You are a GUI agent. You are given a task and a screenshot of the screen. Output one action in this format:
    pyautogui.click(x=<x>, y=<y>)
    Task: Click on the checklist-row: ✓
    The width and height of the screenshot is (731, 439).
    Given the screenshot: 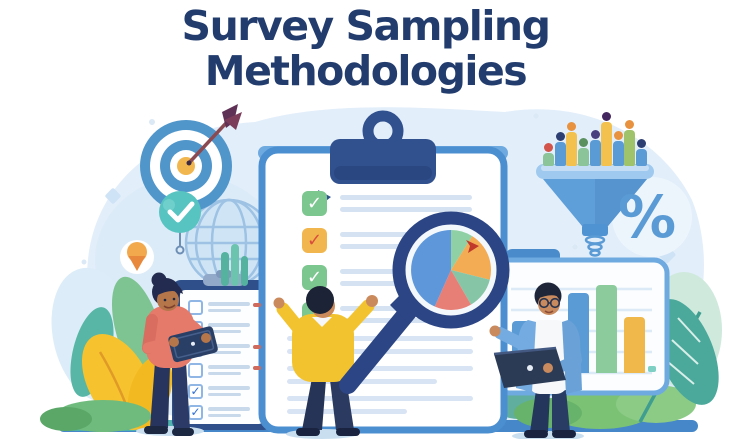 What is the action you would take?
    pyautogui.click(x=387, y=203)
    